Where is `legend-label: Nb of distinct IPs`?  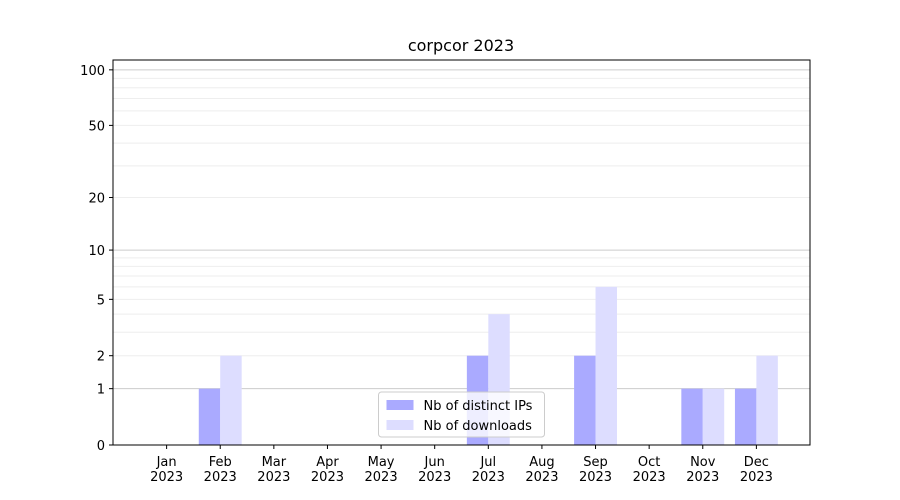 legend-label: Nb of distinct IPs is located at coordinates (478, 406).